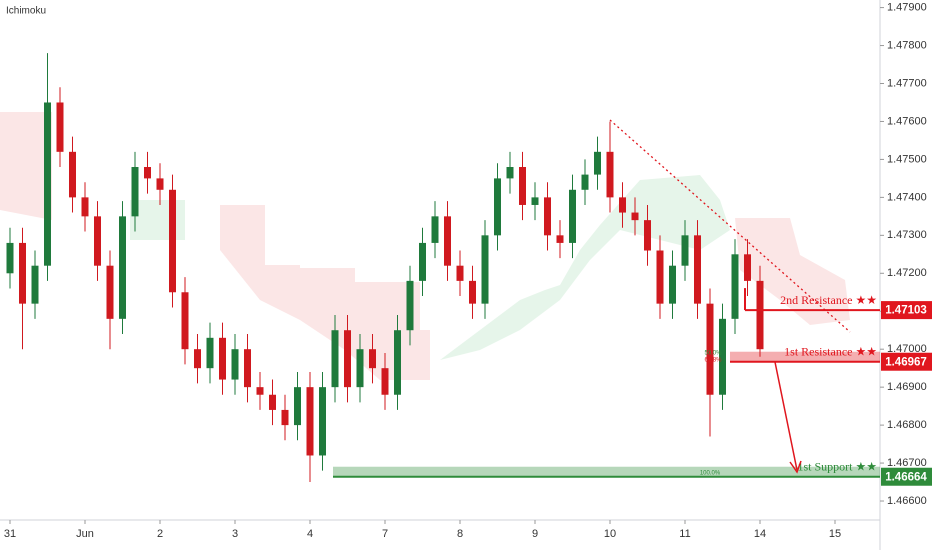 The width and height of the screenshot is (932, 550). Describe the element at coordinates (713, 354) in the screenshot. I see `fib-label: 50.0%` at that location.